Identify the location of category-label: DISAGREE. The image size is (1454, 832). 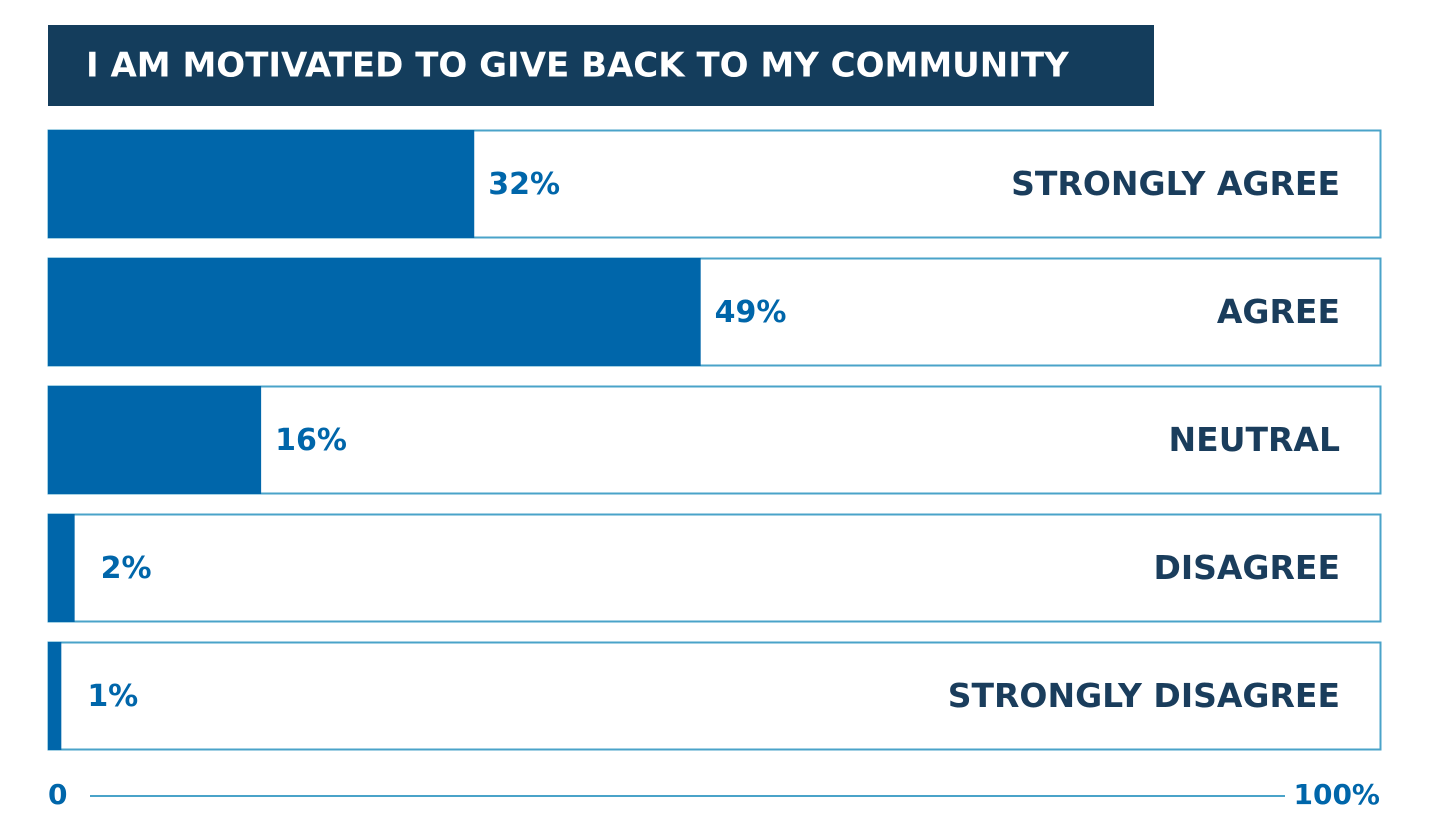
(1246, 567).